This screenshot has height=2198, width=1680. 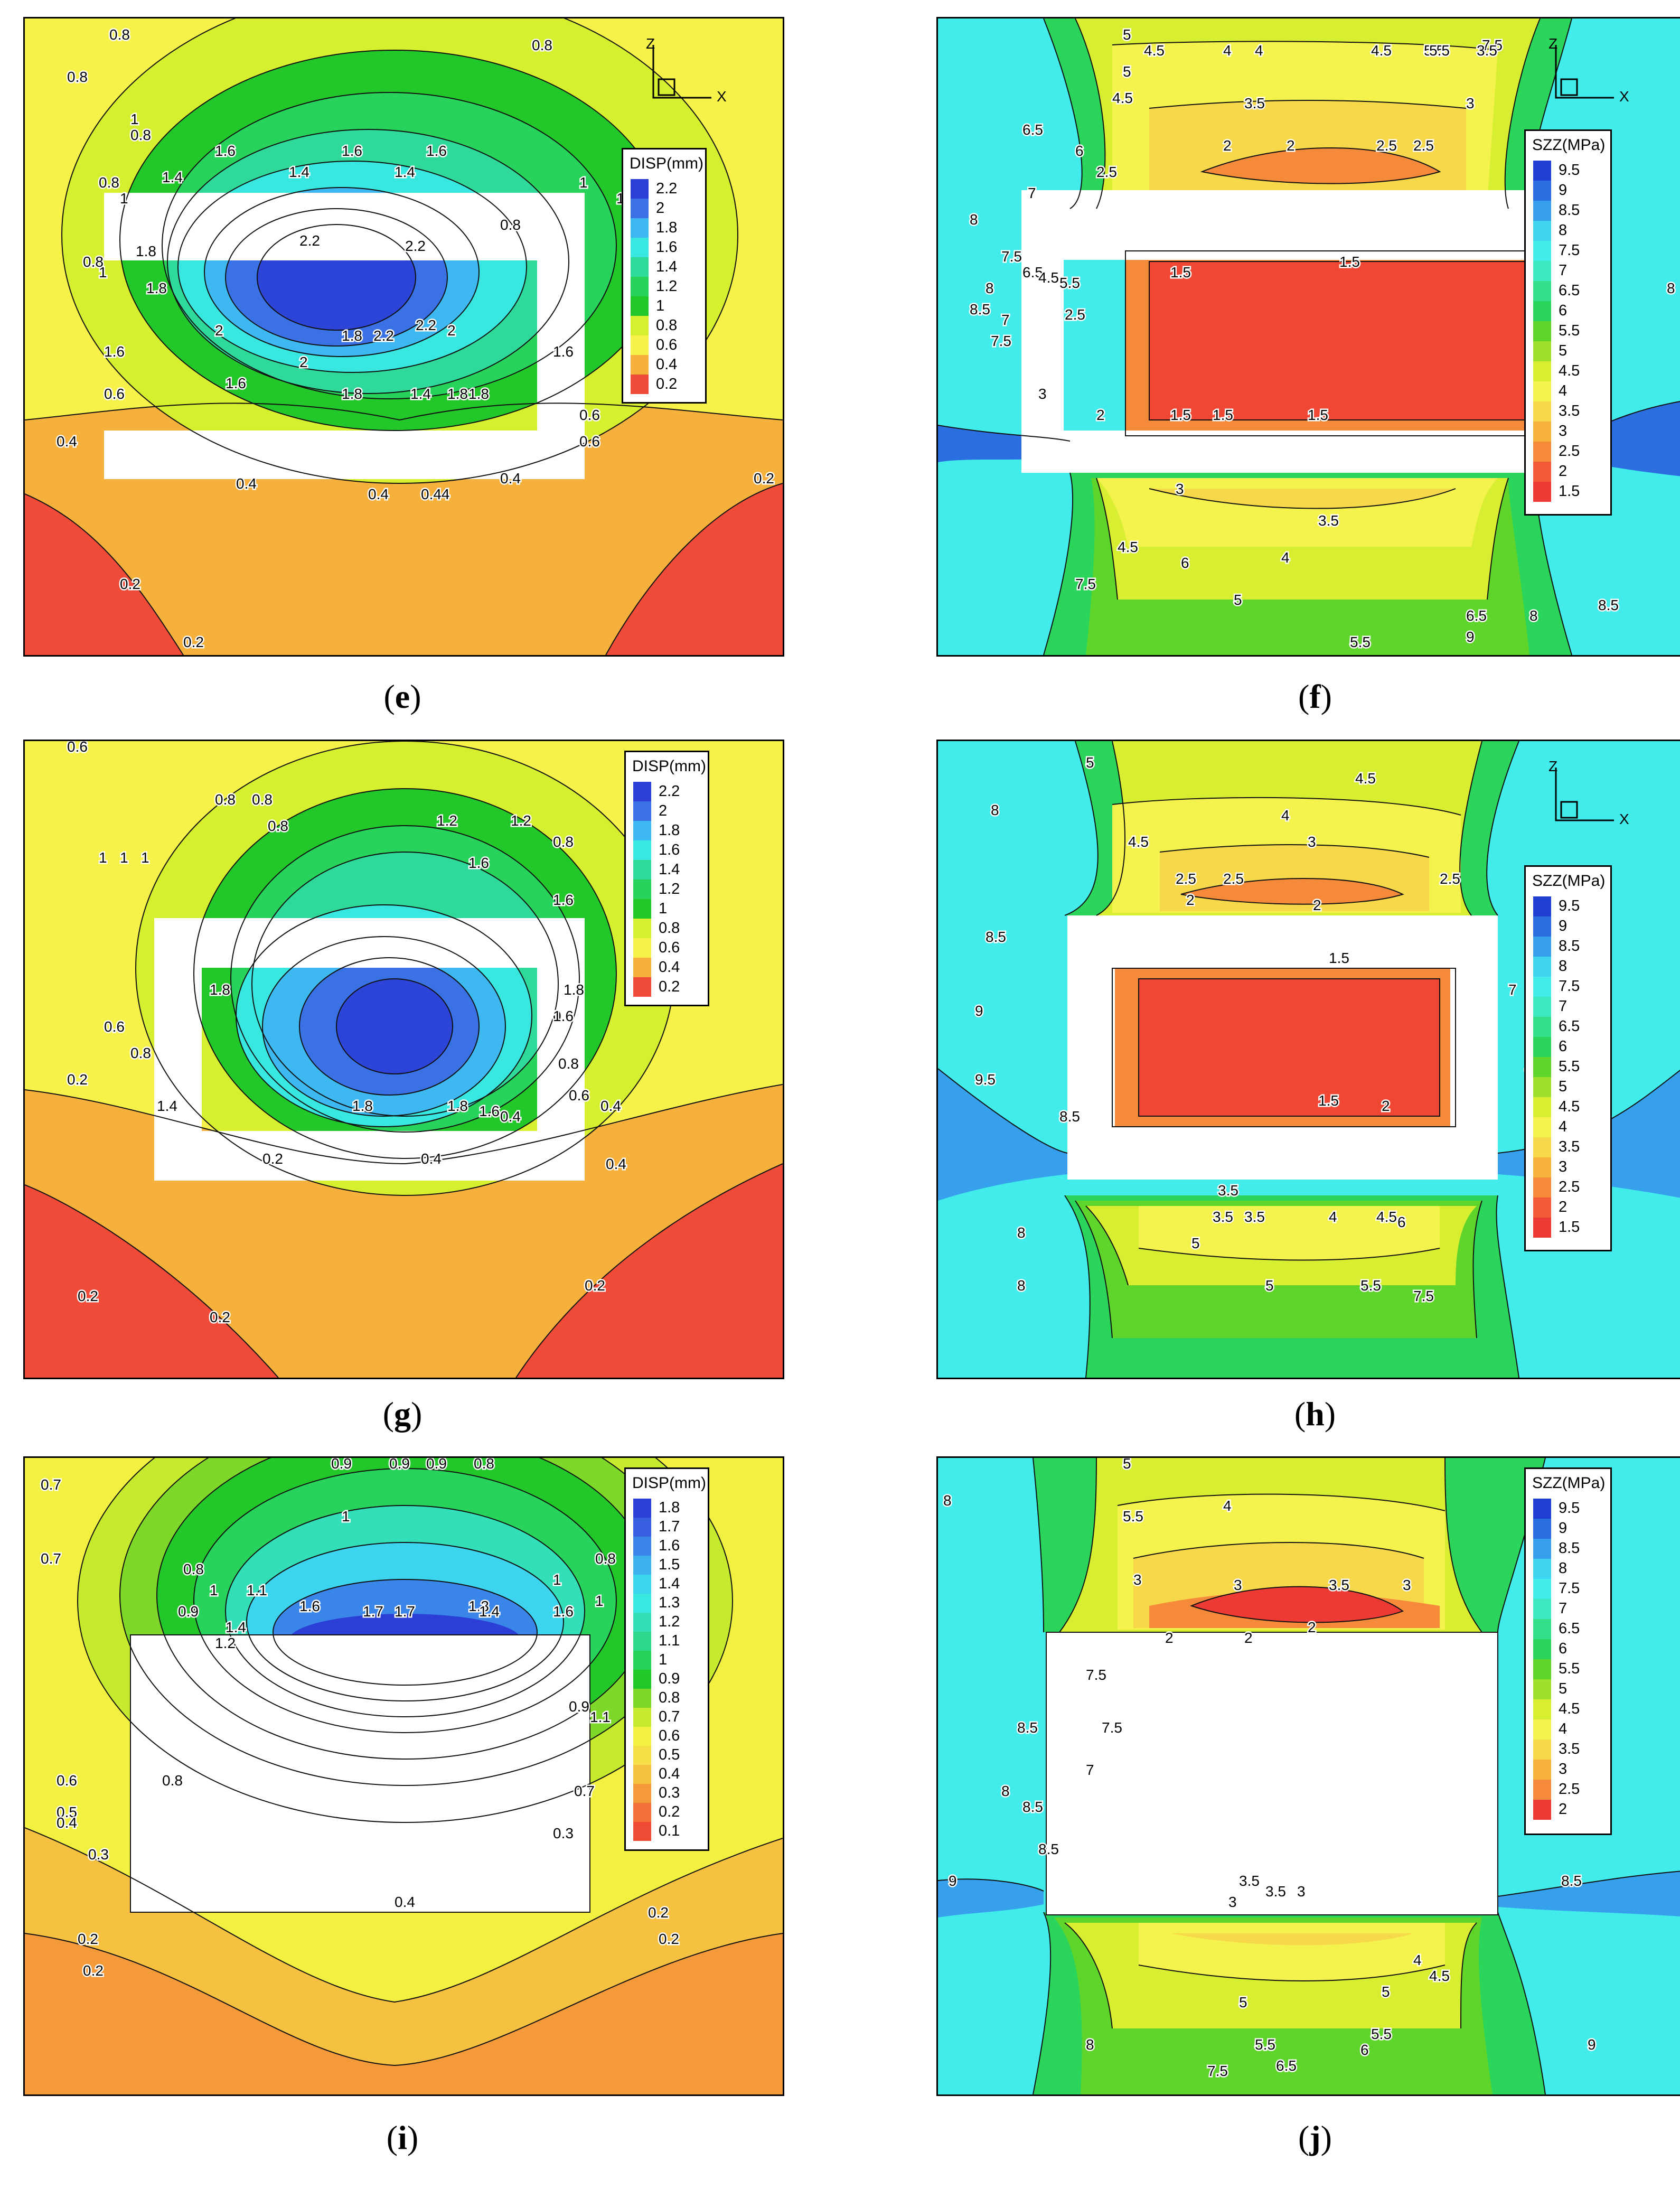 I want to click on legend-title: DISP(mm), so click(x=669, y=766).